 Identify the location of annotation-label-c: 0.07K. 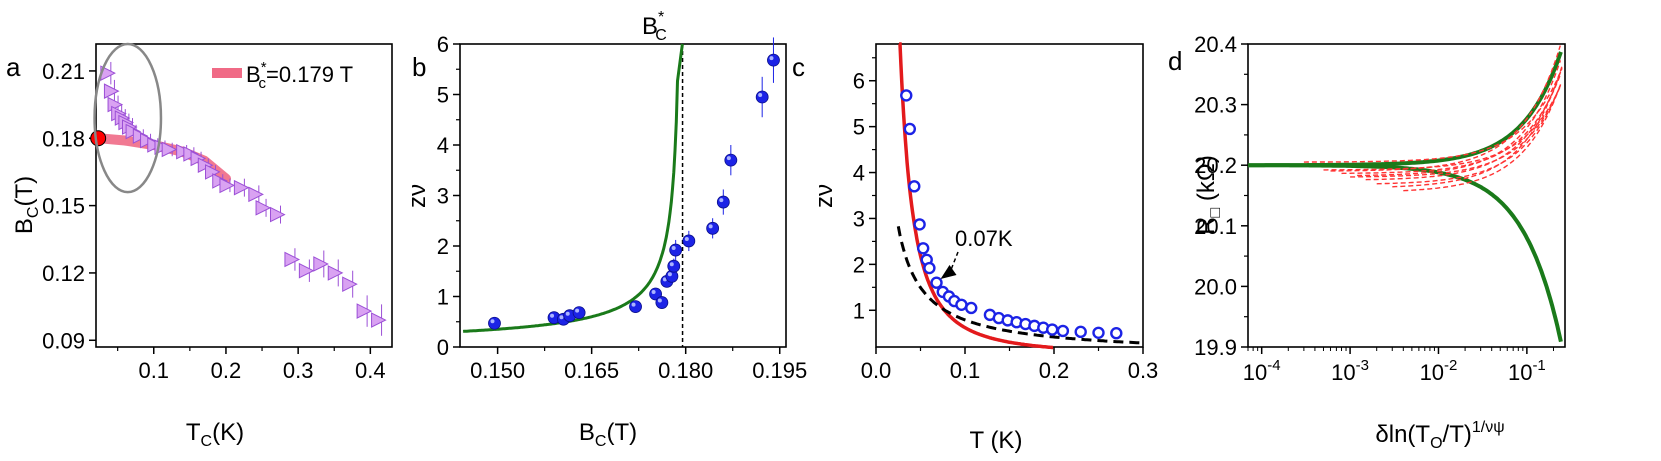
(984, 238).